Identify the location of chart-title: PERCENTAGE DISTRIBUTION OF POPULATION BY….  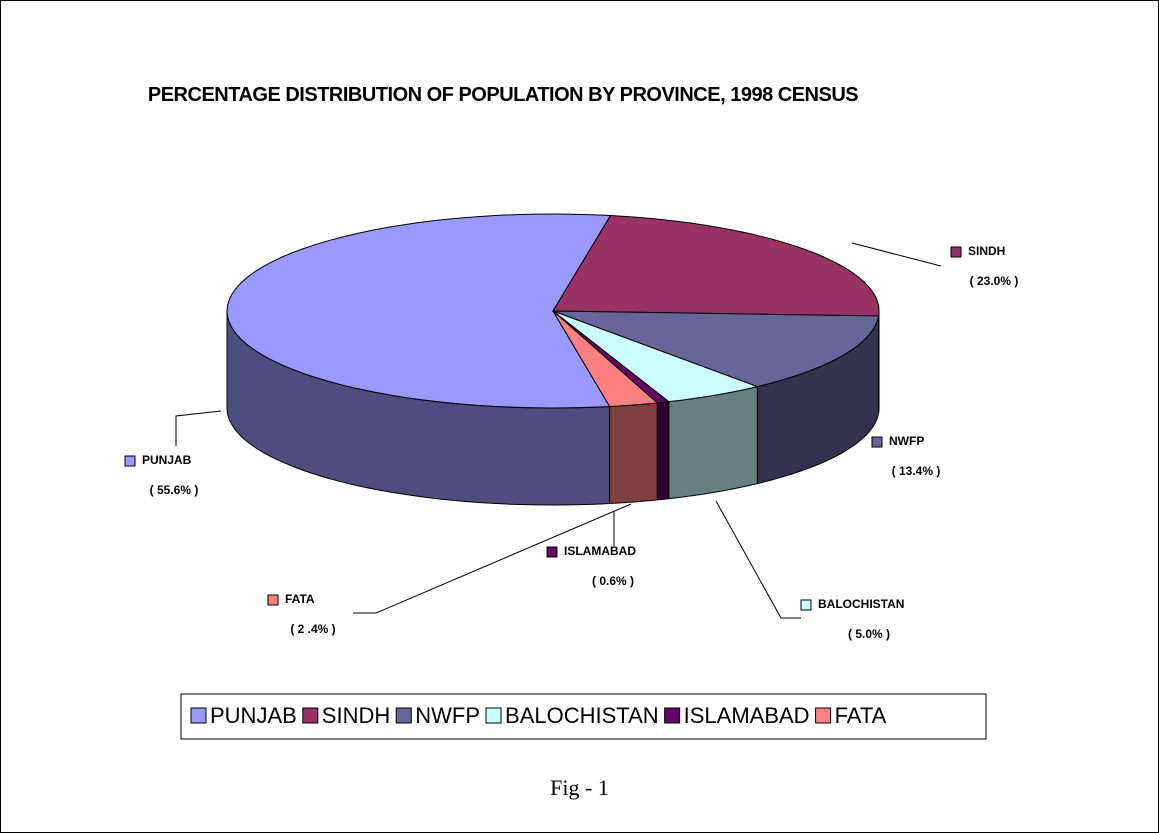
(503, 95).